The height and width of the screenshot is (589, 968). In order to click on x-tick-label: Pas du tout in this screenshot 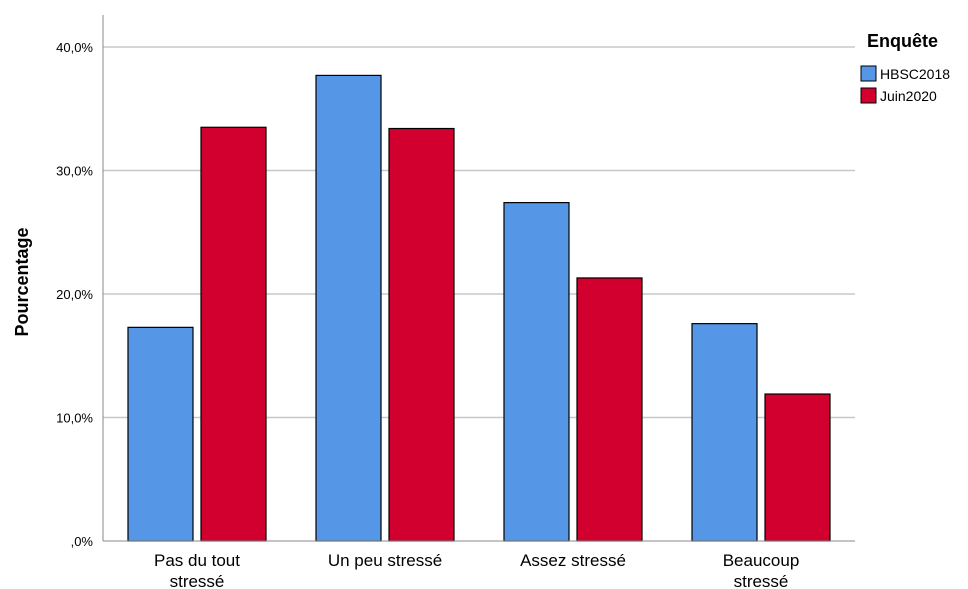, I will do `click(197, 560)`.